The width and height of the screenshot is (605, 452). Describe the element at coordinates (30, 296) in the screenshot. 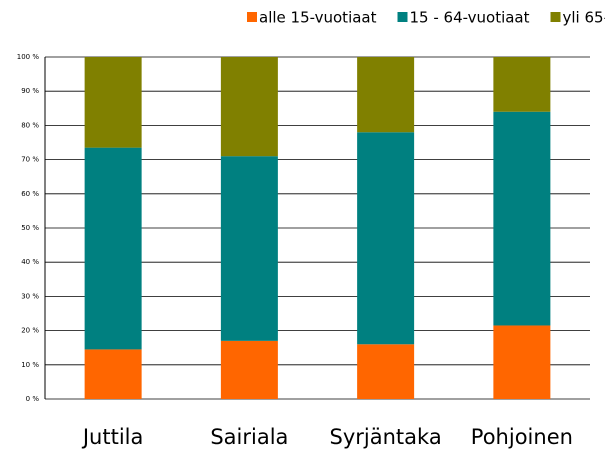

I see `y-tick-label: 30 %` at that location.